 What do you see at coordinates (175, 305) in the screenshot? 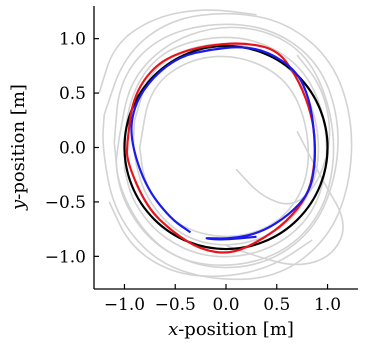
I see `x-tick-label: −0.5` at bounding box center [175, 305].